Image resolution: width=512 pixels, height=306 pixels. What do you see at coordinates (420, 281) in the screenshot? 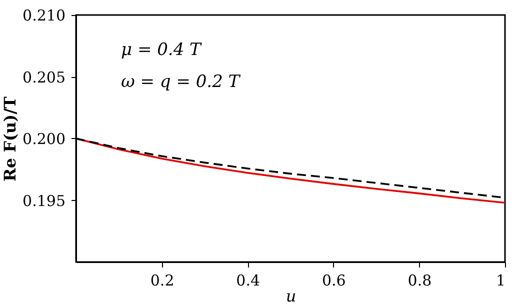
I see `x-tick-label: 0.8` at bounding box center [420, 281].